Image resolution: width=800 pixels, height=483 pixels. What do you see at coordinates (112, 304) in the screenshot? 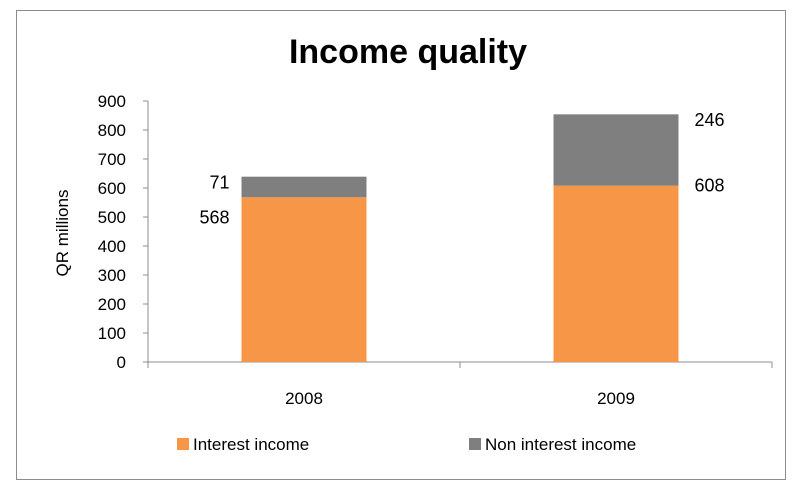
I see `y-tick-label: 200` at bounding box center [112, 304].